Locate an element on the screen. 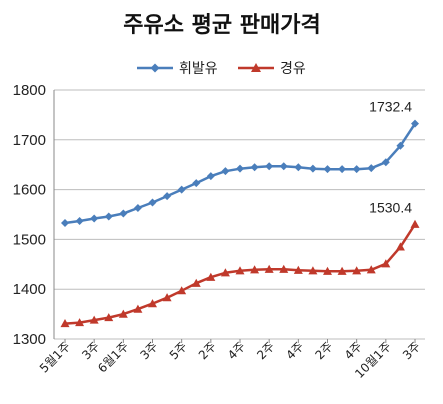 The image size is (443, 404). y-tick-label: 1500 is located at coordinates (29, 239).